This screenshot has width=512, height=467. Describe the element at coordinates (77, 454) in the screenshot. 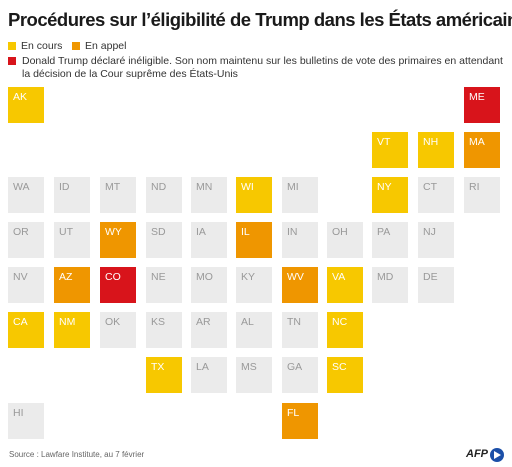

I see `source-note: Source : Lawfare Institute, au 7 février` at that location.